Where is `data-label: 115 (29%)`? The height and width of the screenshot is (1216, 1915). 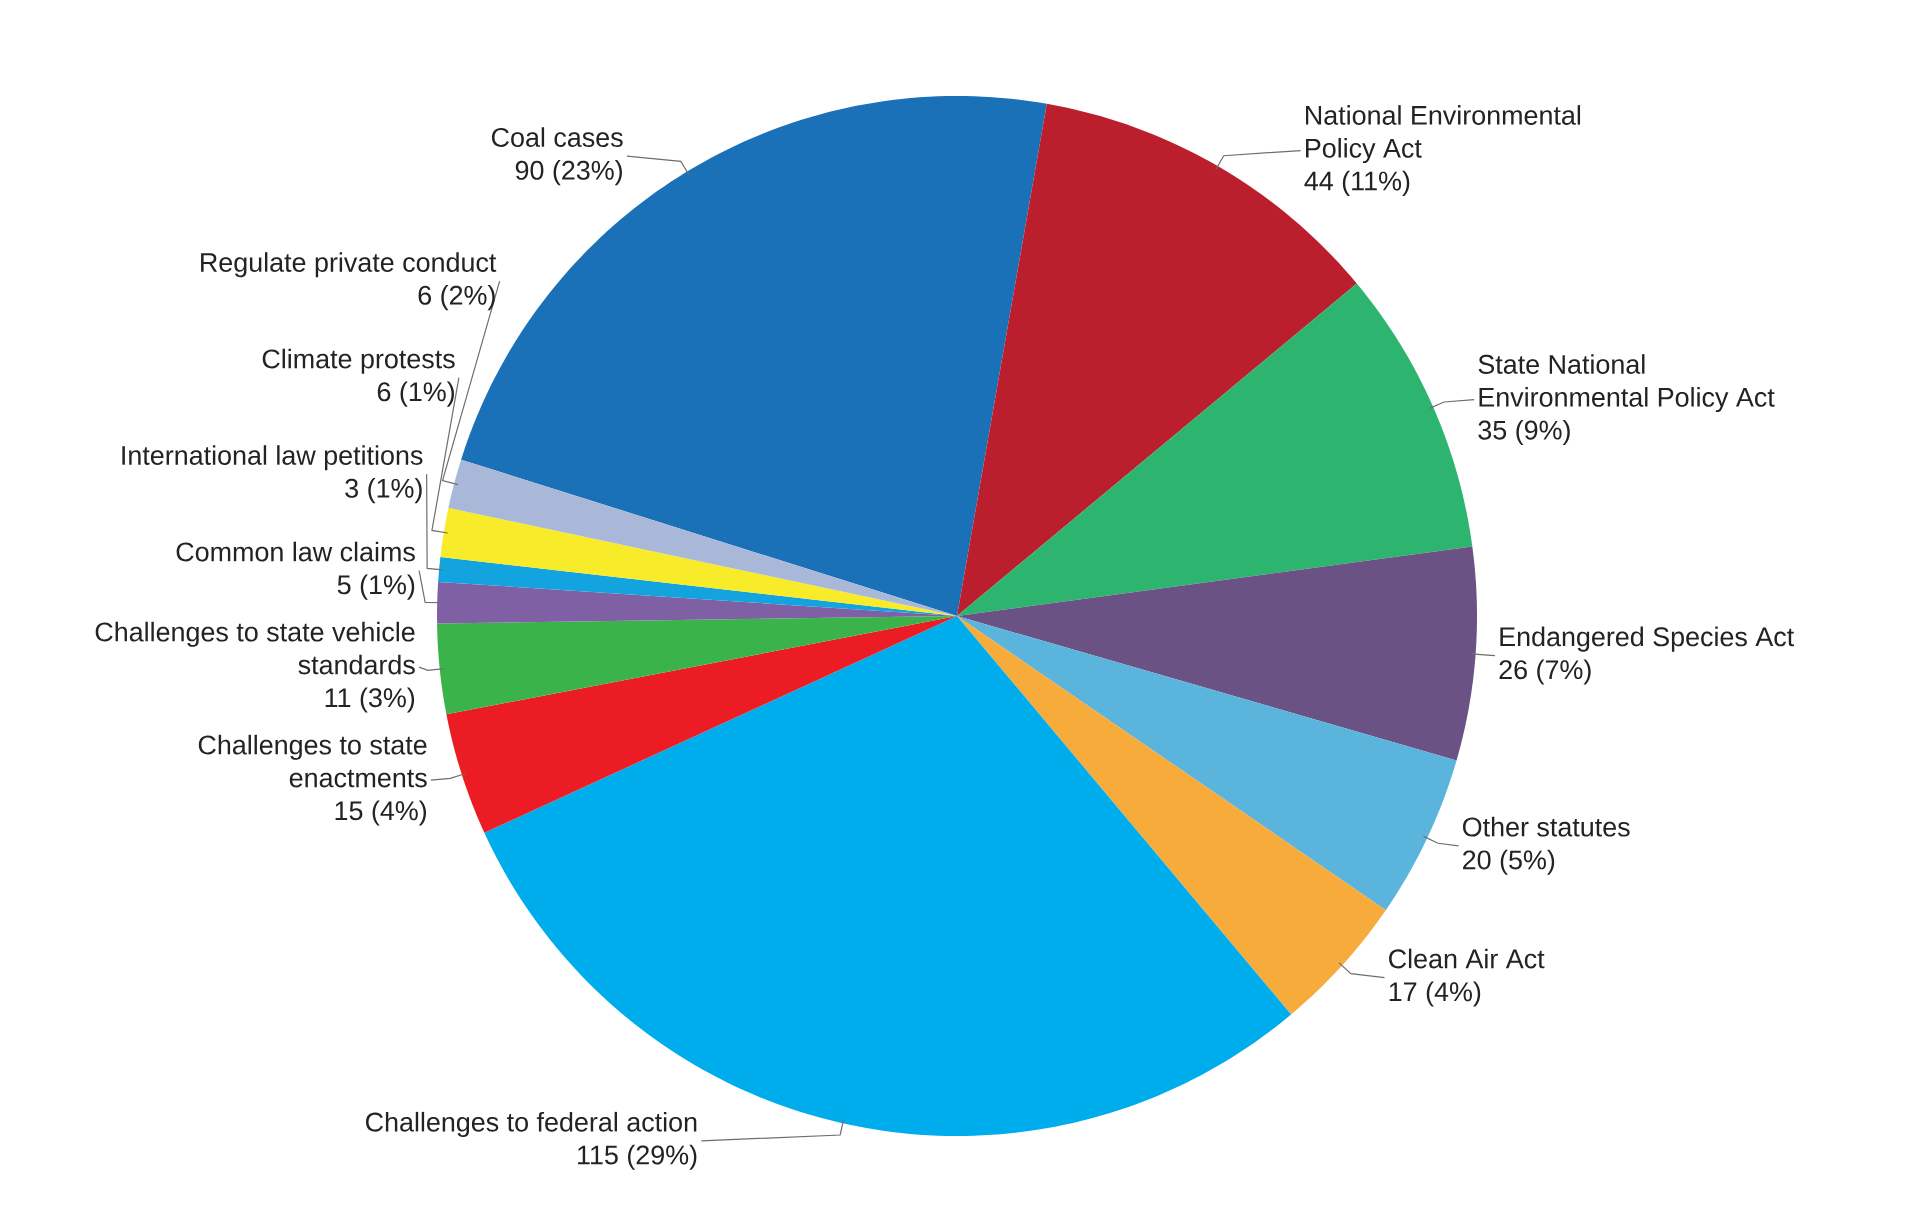 data-label: 115 (29%) is located at coordinates (637, 1157).